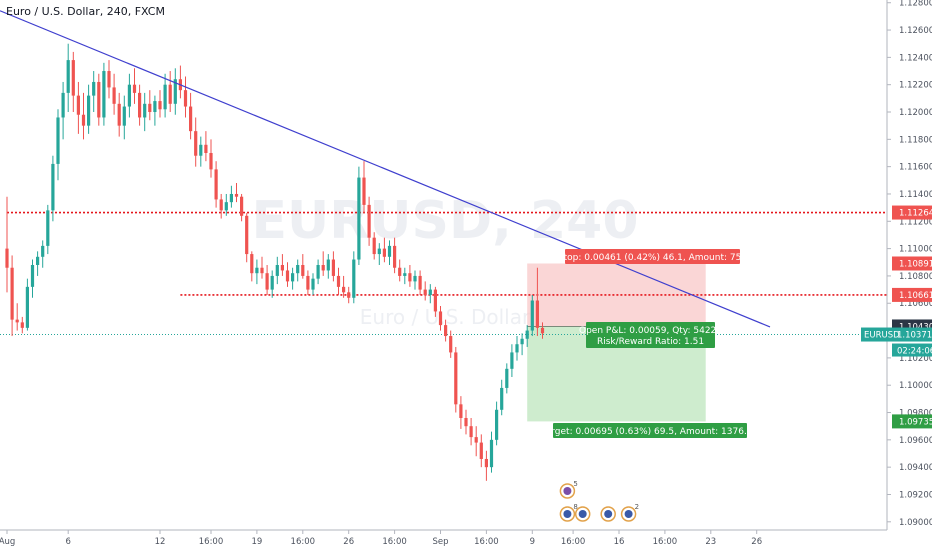  What do you see at coordinates (567, 491) in the screenshot?
I see `event-icon-inner` at bounding box center [567, 491].